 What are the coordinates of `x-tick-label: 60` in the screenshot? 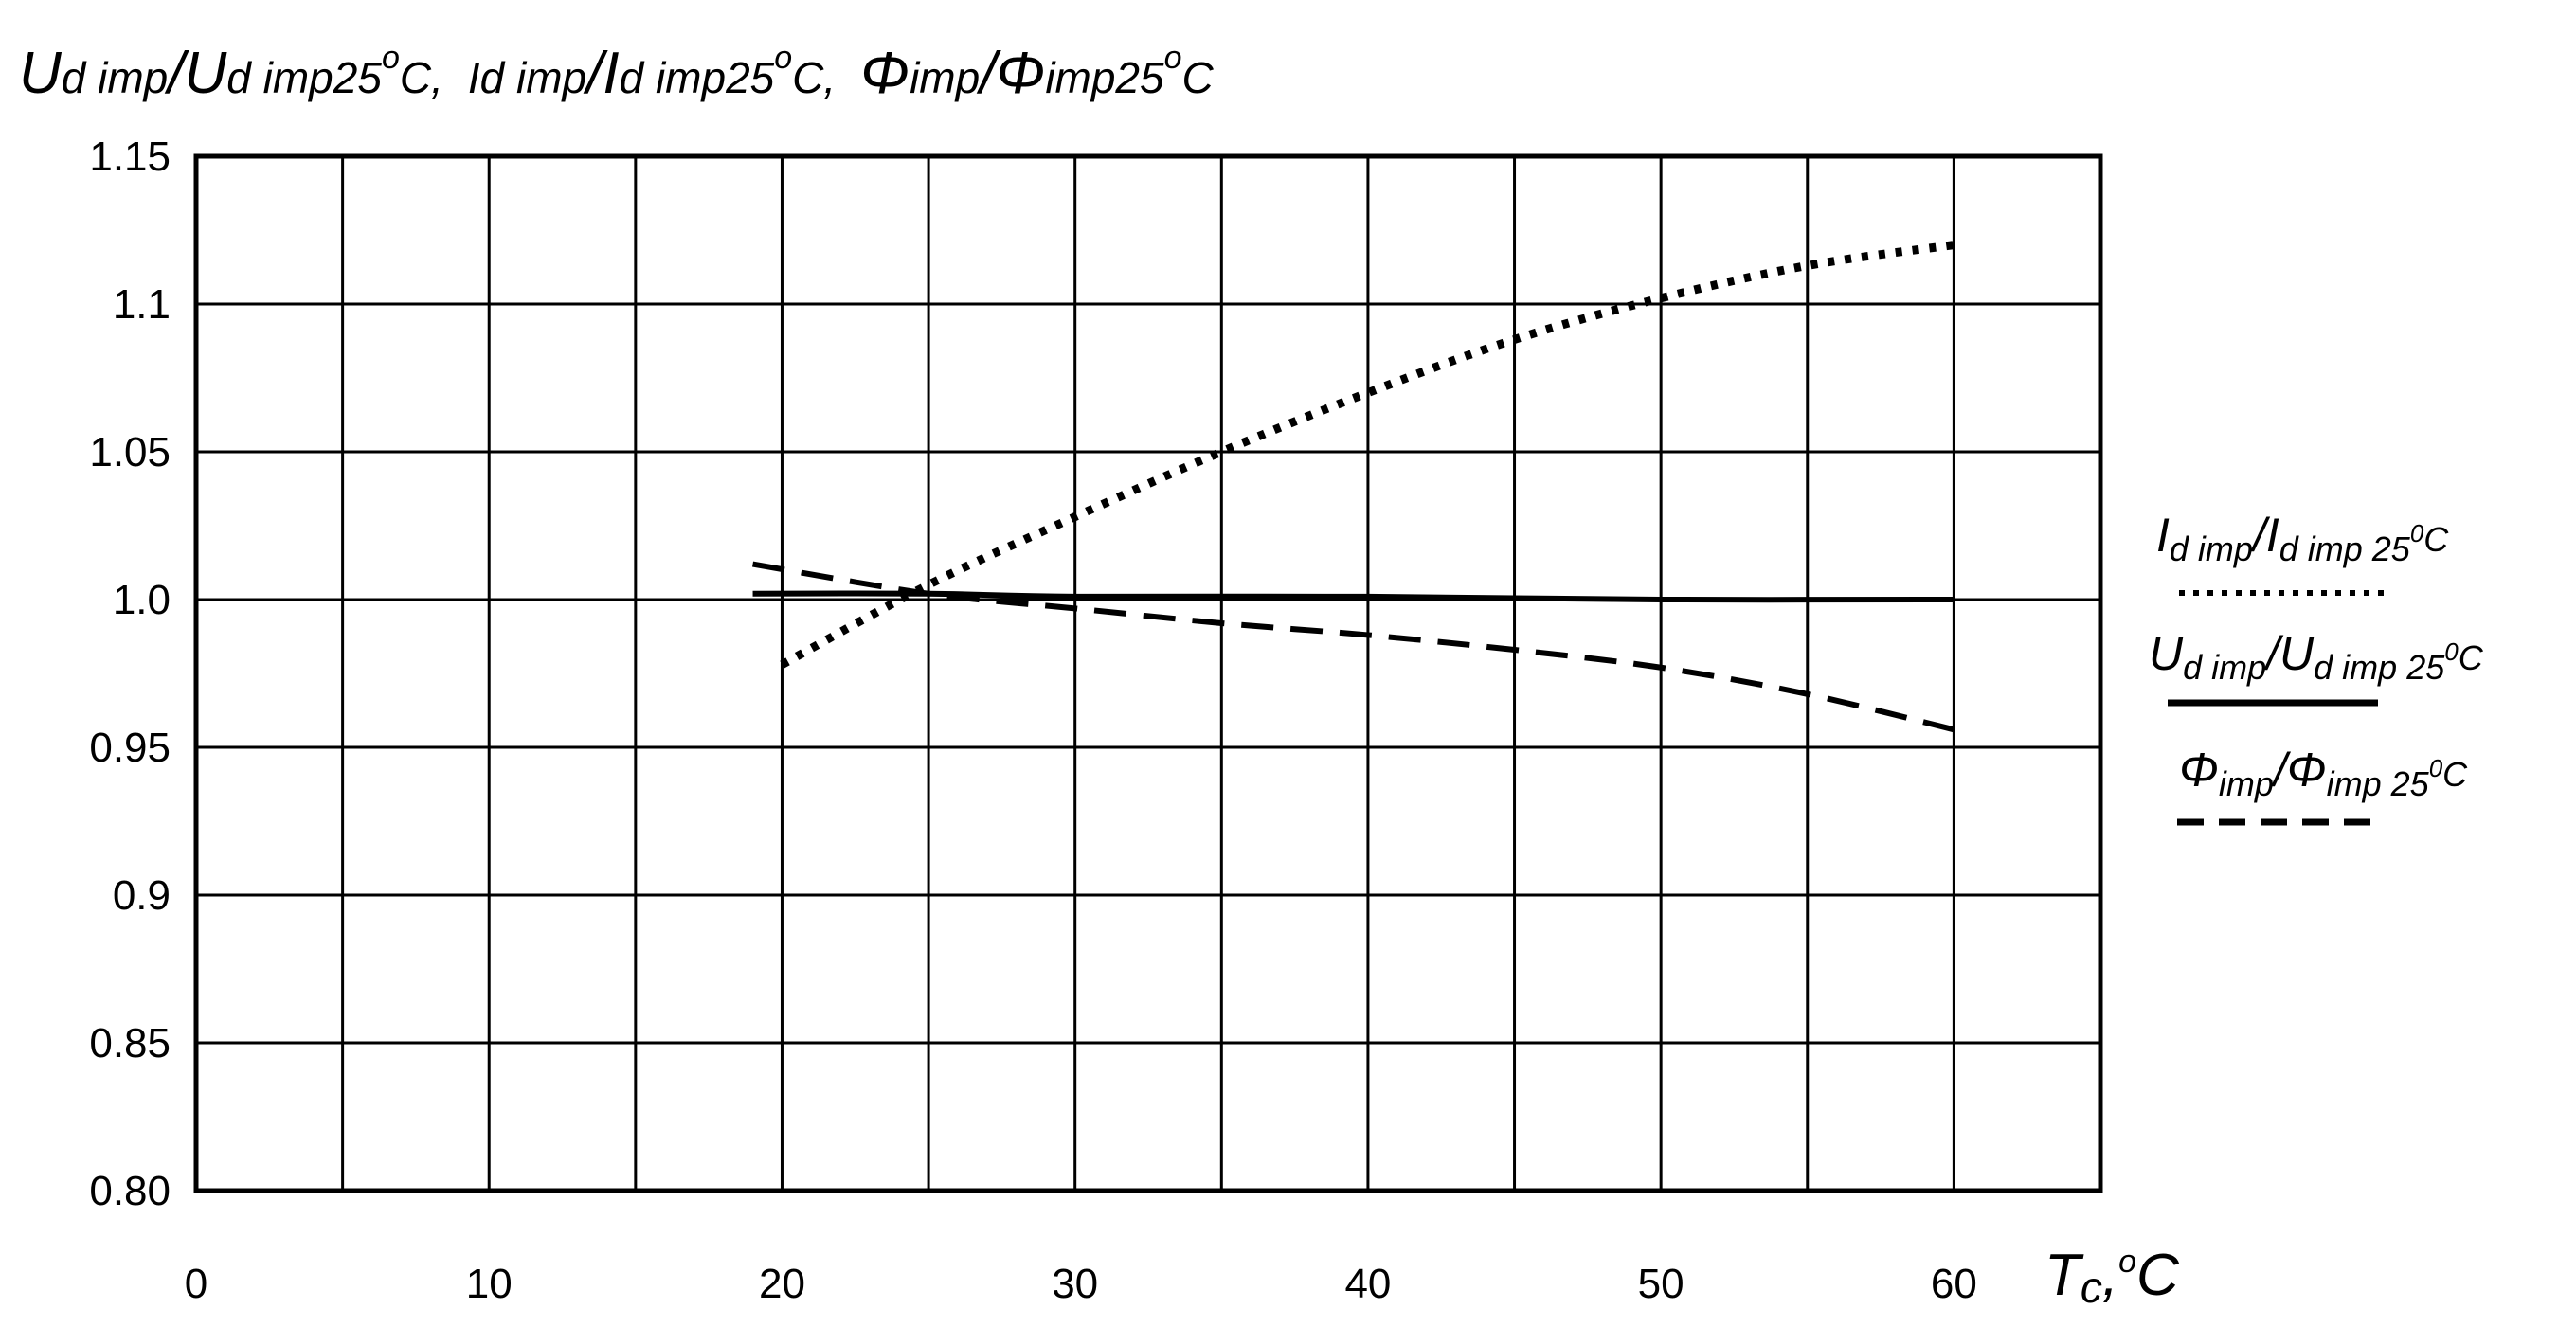 It's located at (1954, 1284).